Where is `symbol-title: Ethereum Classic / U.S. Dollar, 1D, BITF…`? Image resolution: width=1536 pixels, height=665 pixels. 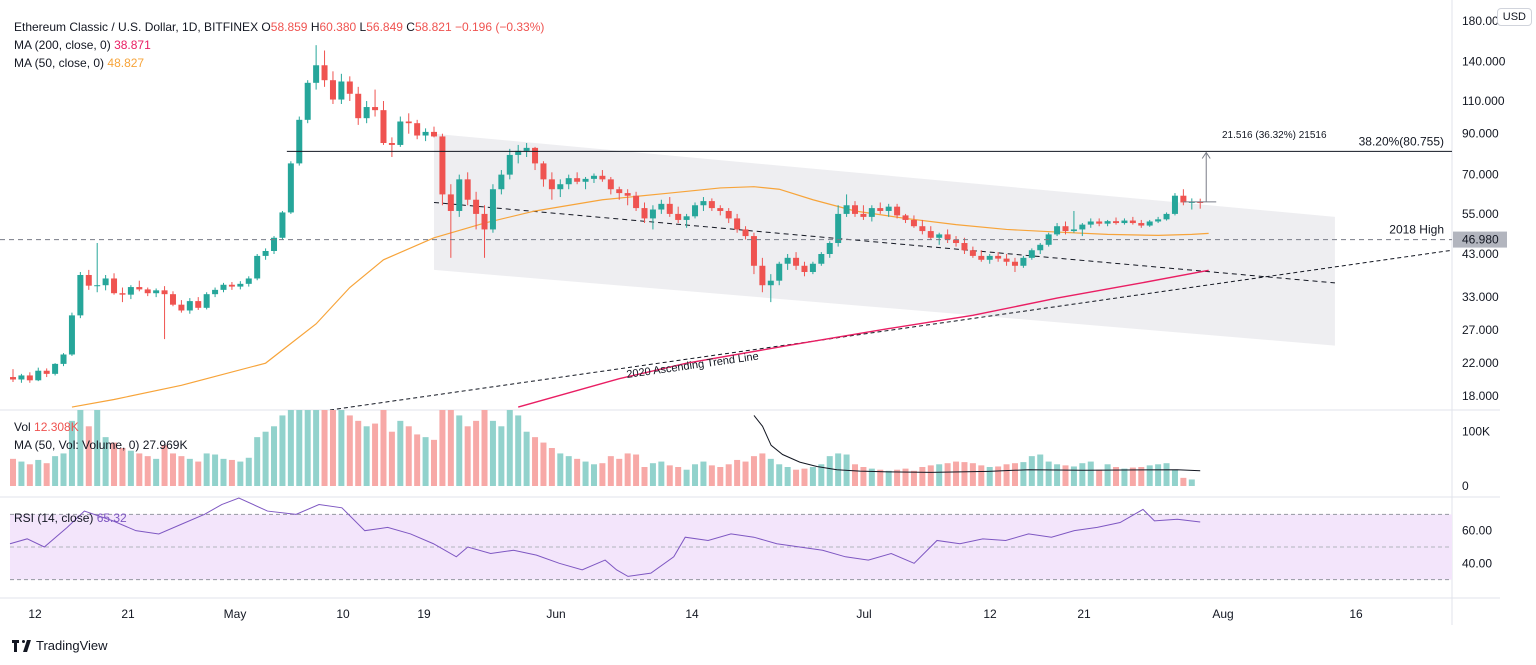 symbol-title: Ethereum Classic / U.S. Dollar, 1D, BITF… is located at coordinates (136, 27).